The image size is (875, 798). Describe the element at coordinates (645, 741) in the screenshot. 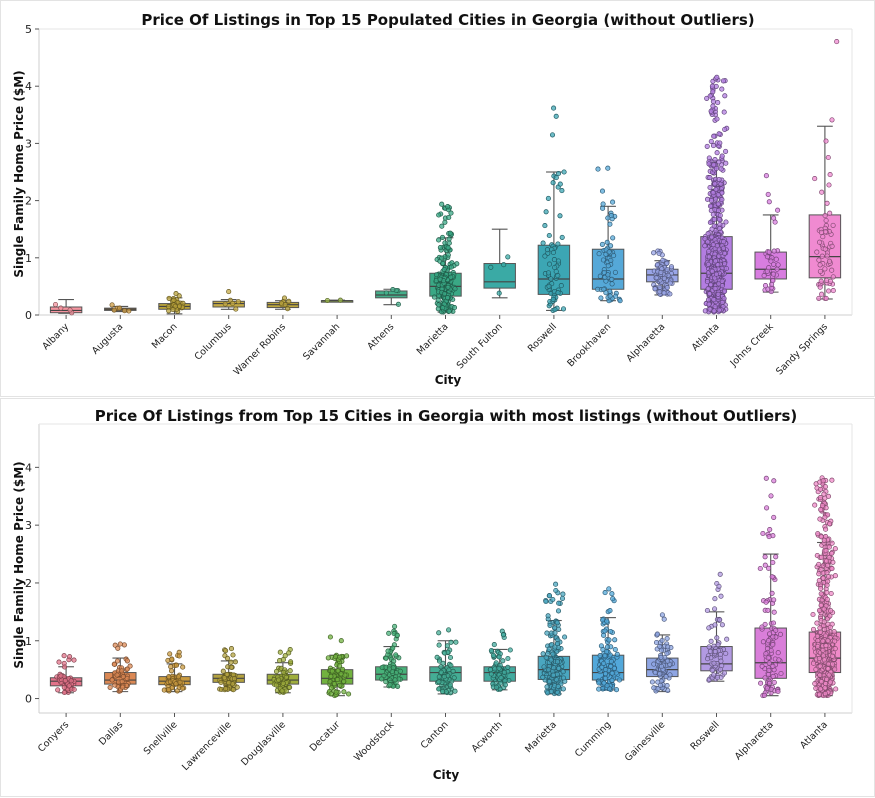

I see `x-tick-label-gainesville: Gainesville` at that location.